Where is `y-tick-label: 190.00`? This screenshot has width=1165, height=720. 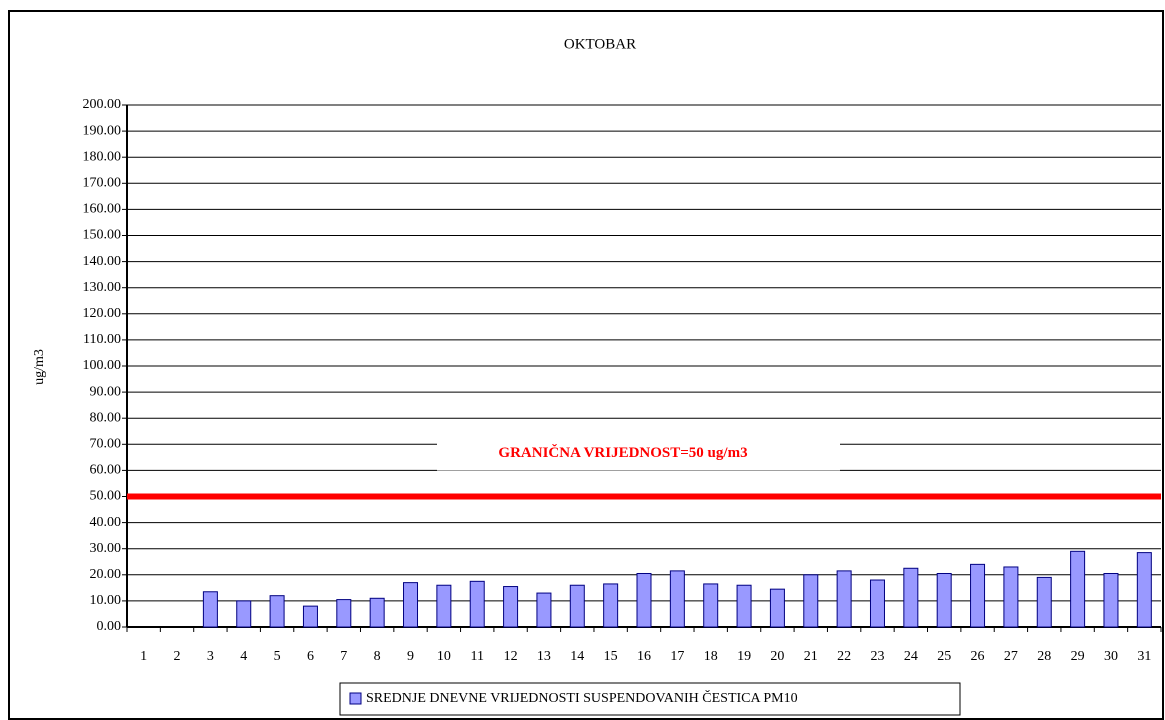
y-tick-label: 190.00 is located at coordinates (102, 130).